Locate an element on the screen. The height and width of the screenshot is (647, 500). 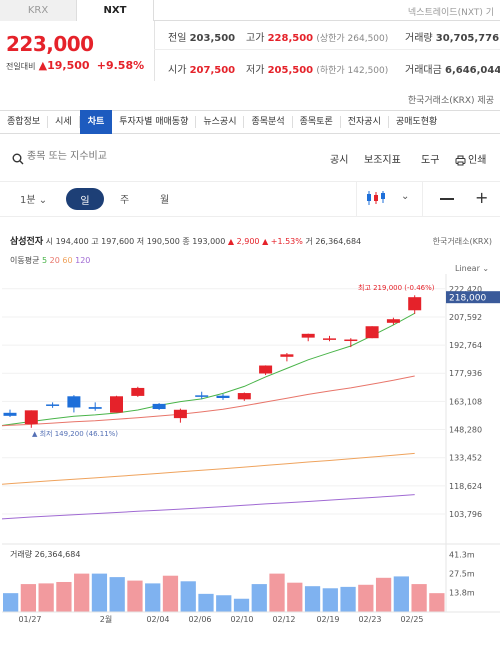
period-toolbar is located at coordinates (250, 199).